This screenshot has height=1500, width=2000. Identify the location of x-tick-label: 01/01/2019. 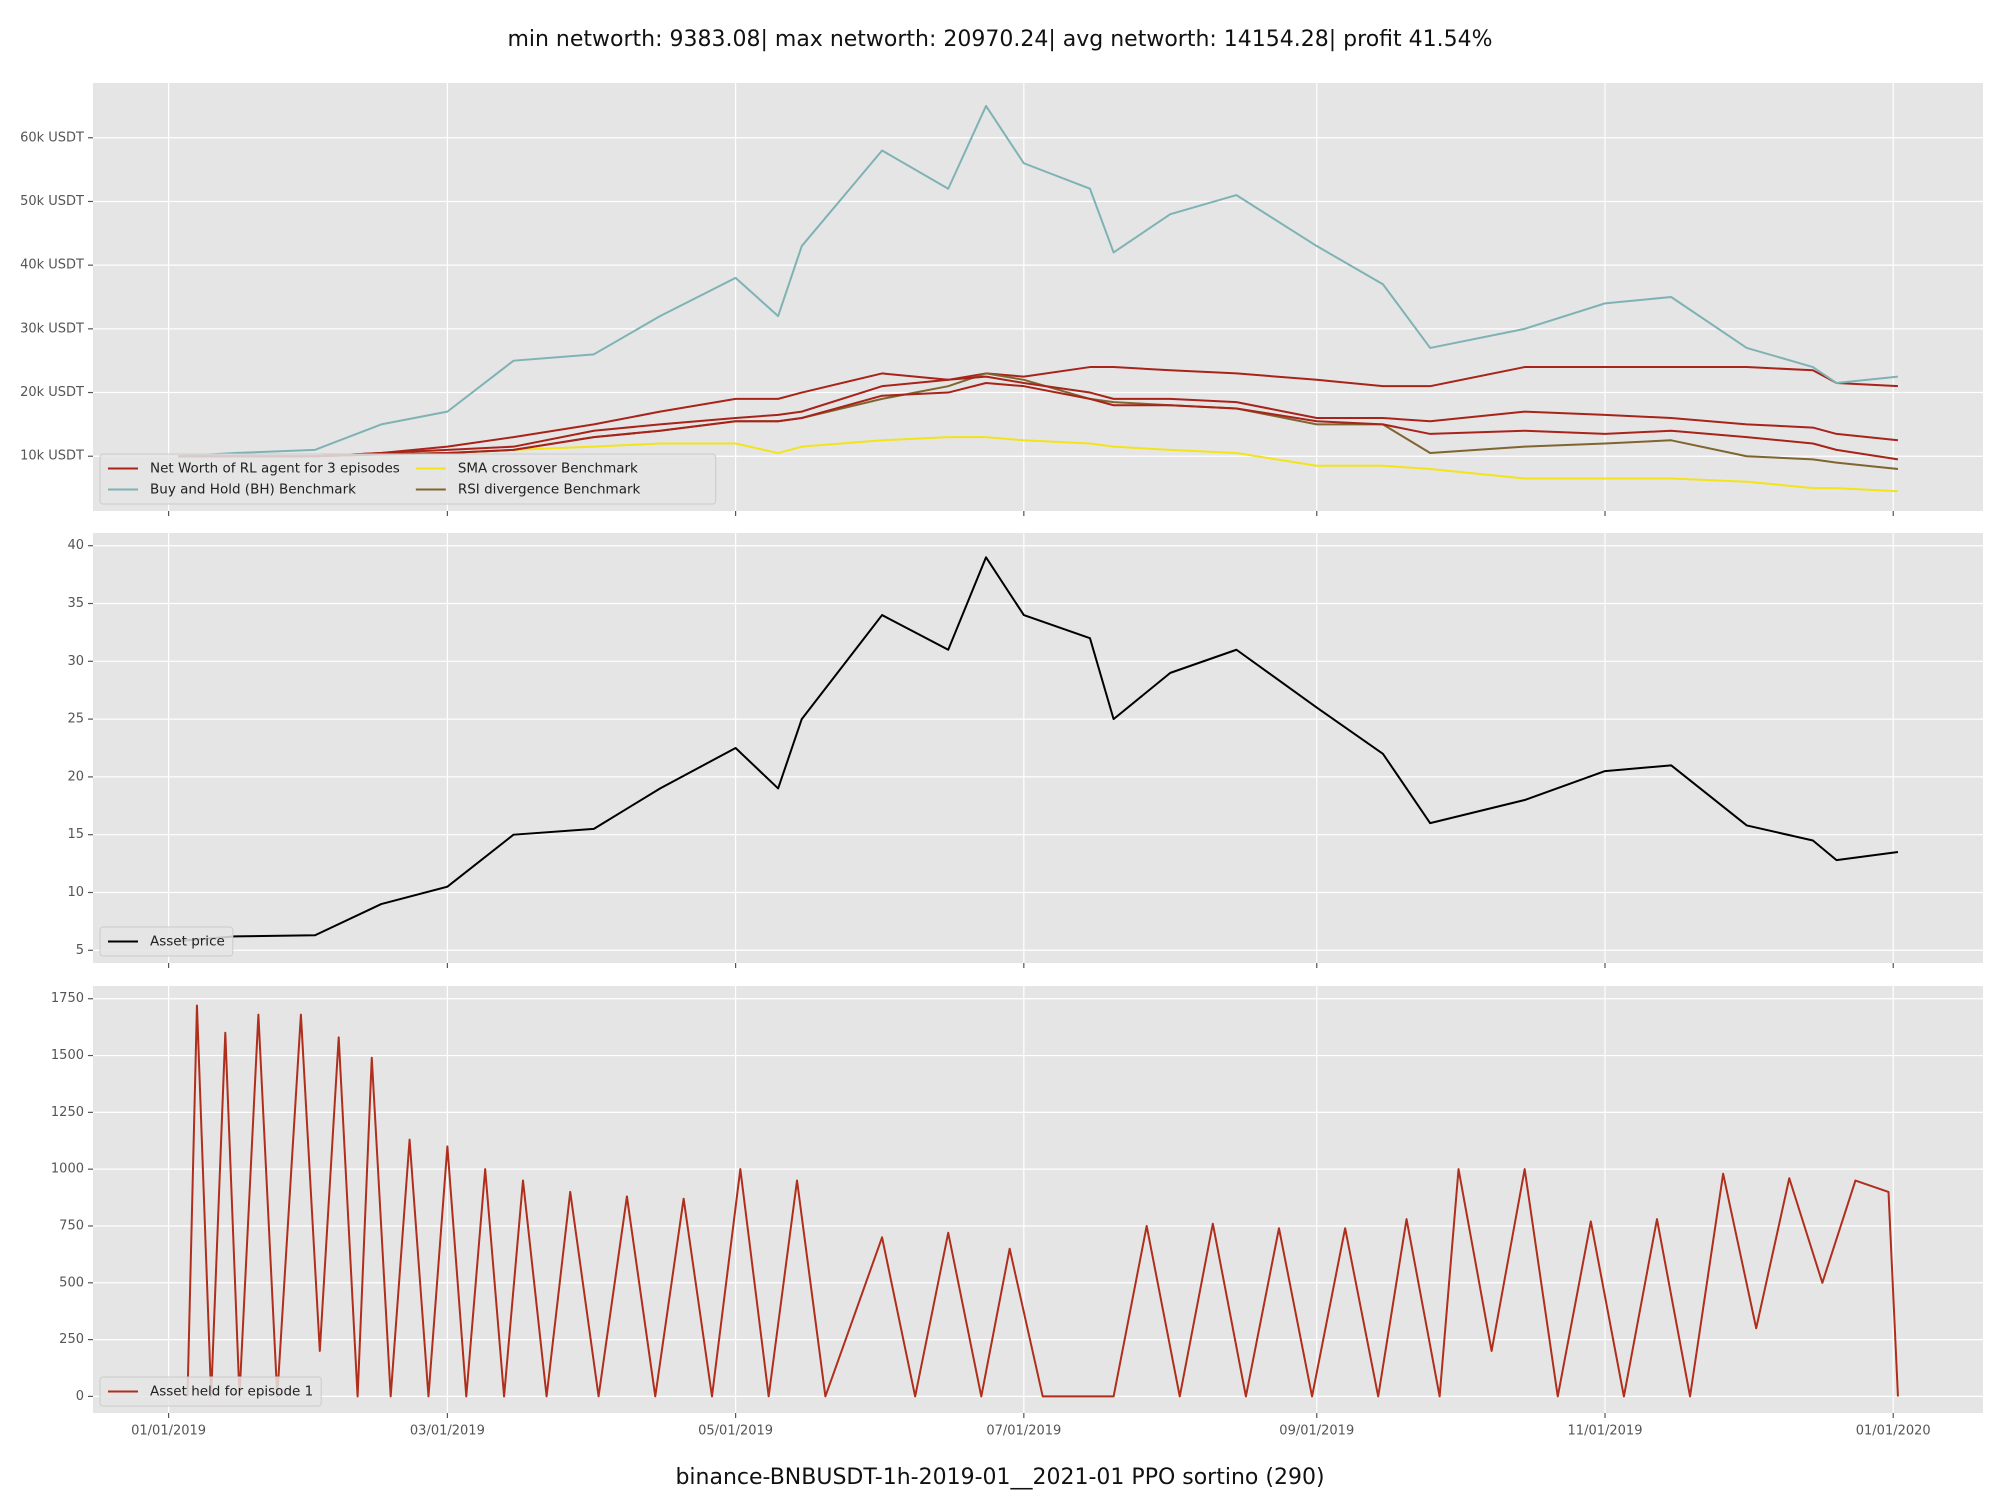
(168, 1431).